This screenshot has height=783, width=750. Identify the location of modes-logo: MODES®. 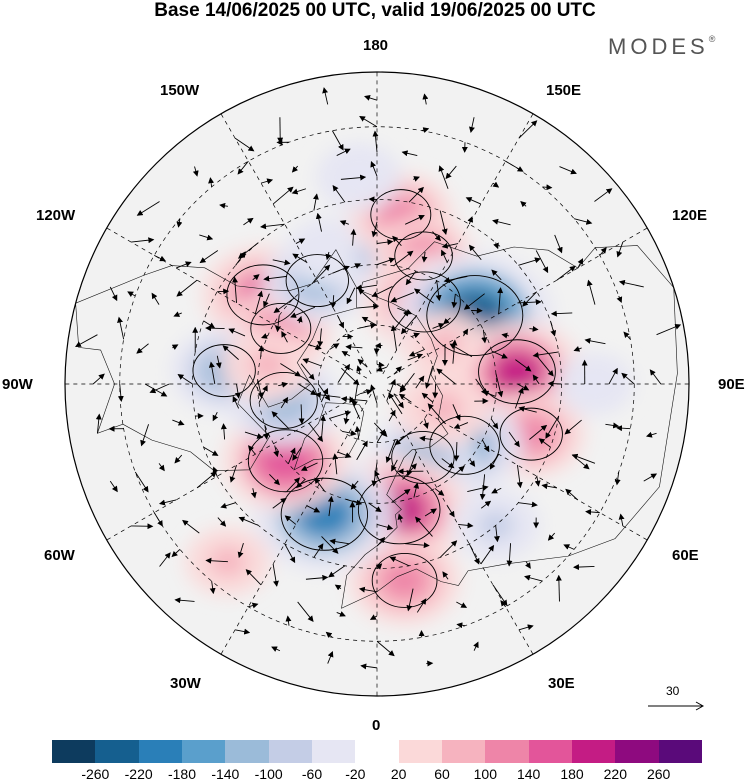
(661, 47).